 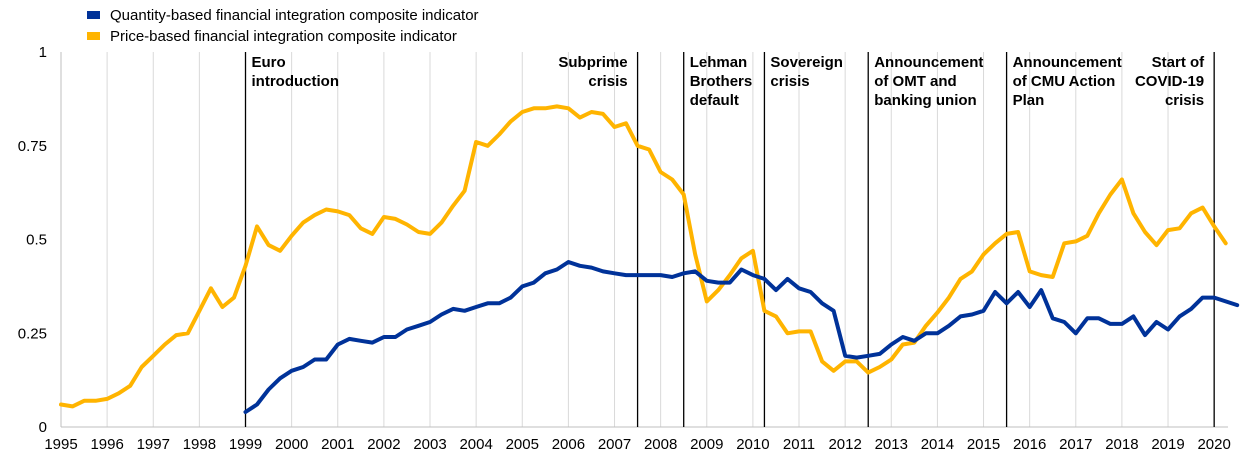 I want to click on event-label: of CMU Action, so click(x=1064, y=81).